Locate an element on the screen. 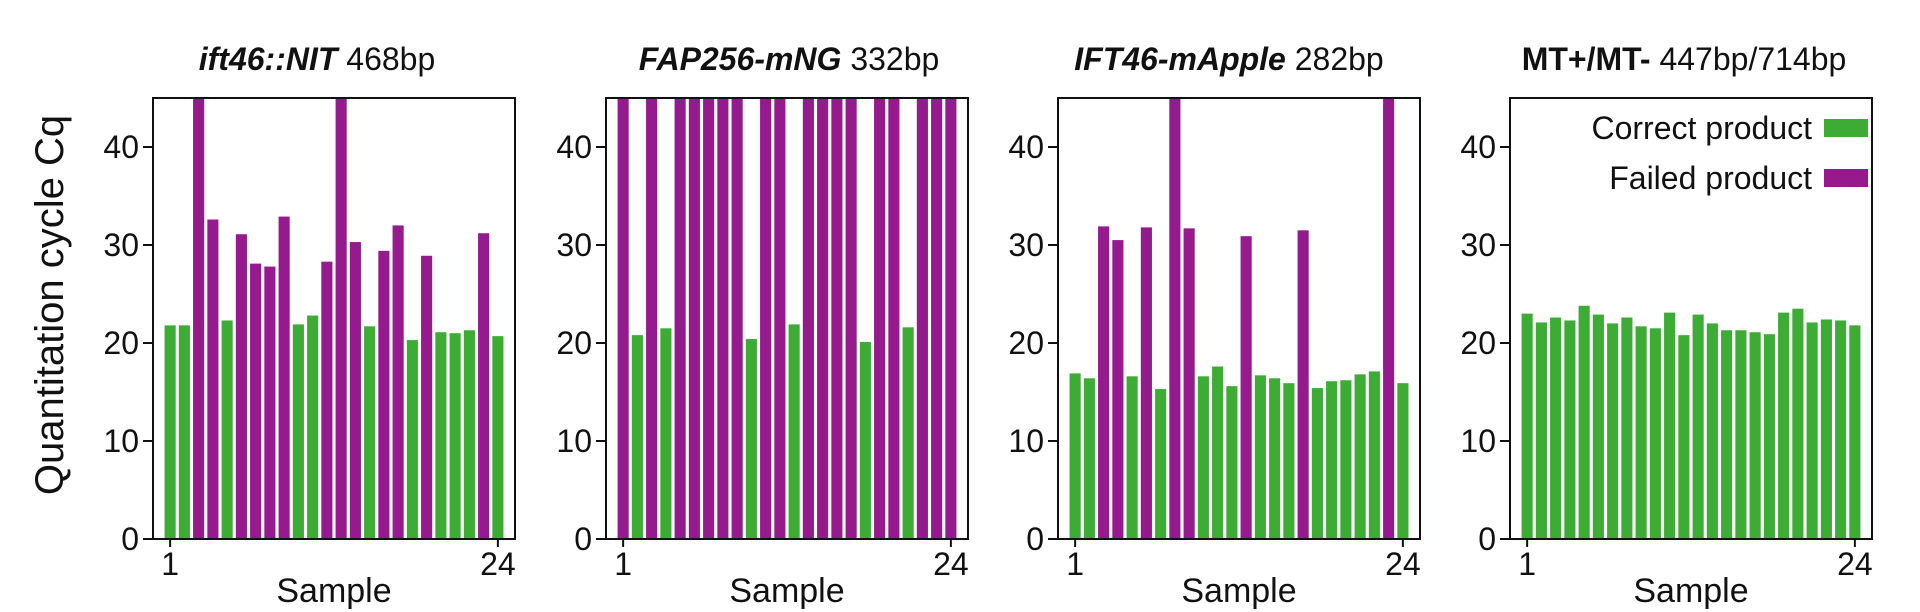 Image resolution: width=1920 pixels, height=612 pixels. chart-title-rest: 282bp is located at coordinates (1335, 59).